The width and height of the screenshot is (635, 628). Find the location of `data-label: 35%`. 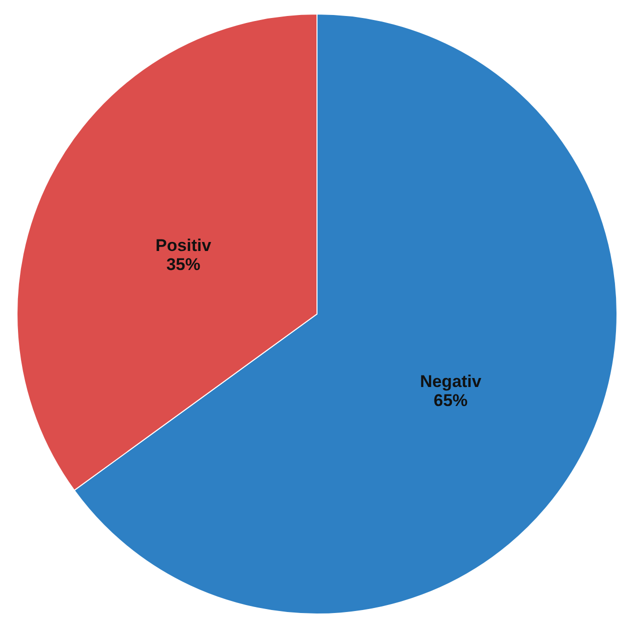

data-label: 35% is located at coordinates (183, 264).